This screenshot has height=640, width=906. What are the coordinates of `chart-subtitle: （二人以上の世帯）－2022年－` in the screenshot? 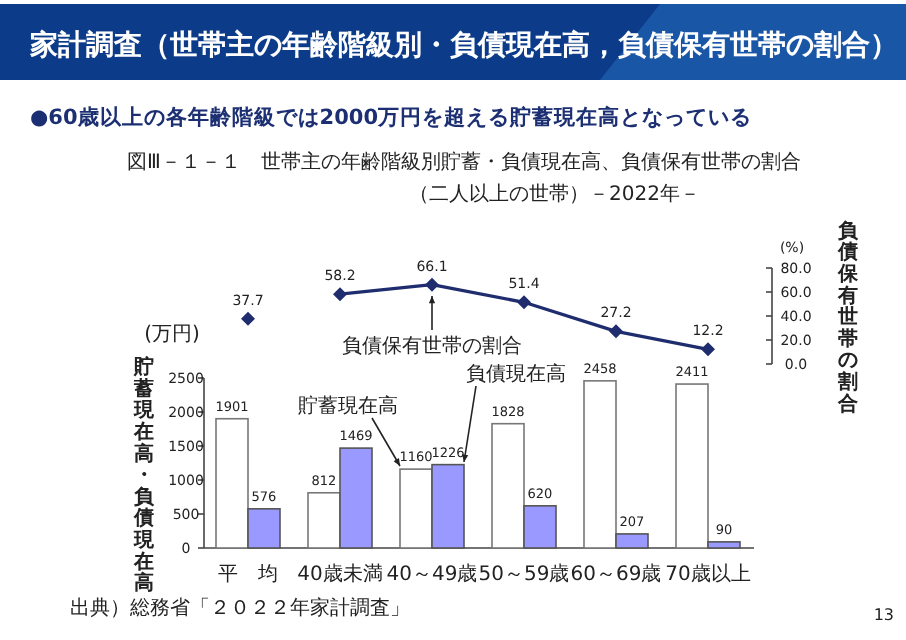 It's located at (554, 194).